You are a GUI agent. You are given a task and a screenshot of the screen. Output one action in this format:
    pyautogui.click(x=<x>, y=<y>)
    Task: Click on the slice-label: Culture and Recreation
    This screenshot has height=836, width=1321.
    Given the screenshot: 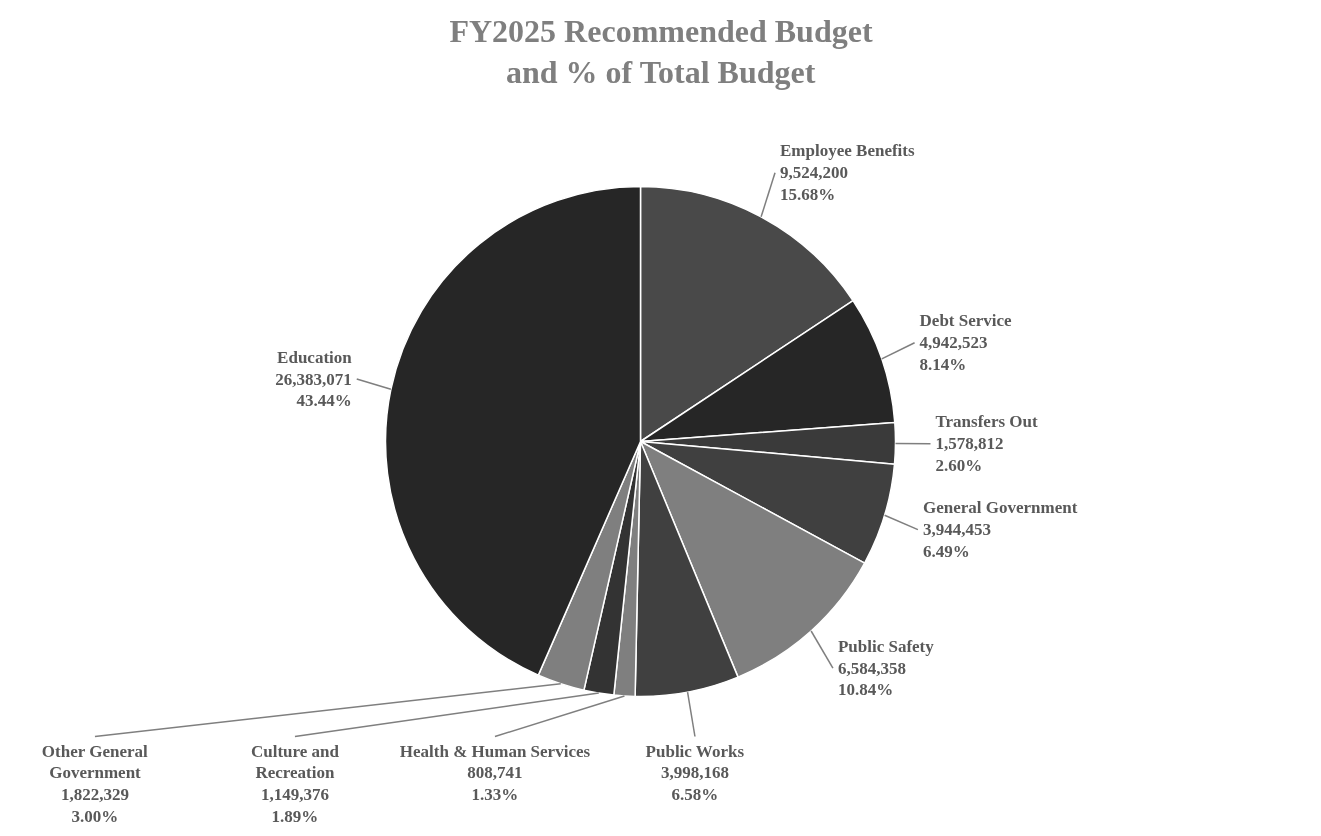 What is the action you would take?
    pyautogui.click(x=295, y=762)
    